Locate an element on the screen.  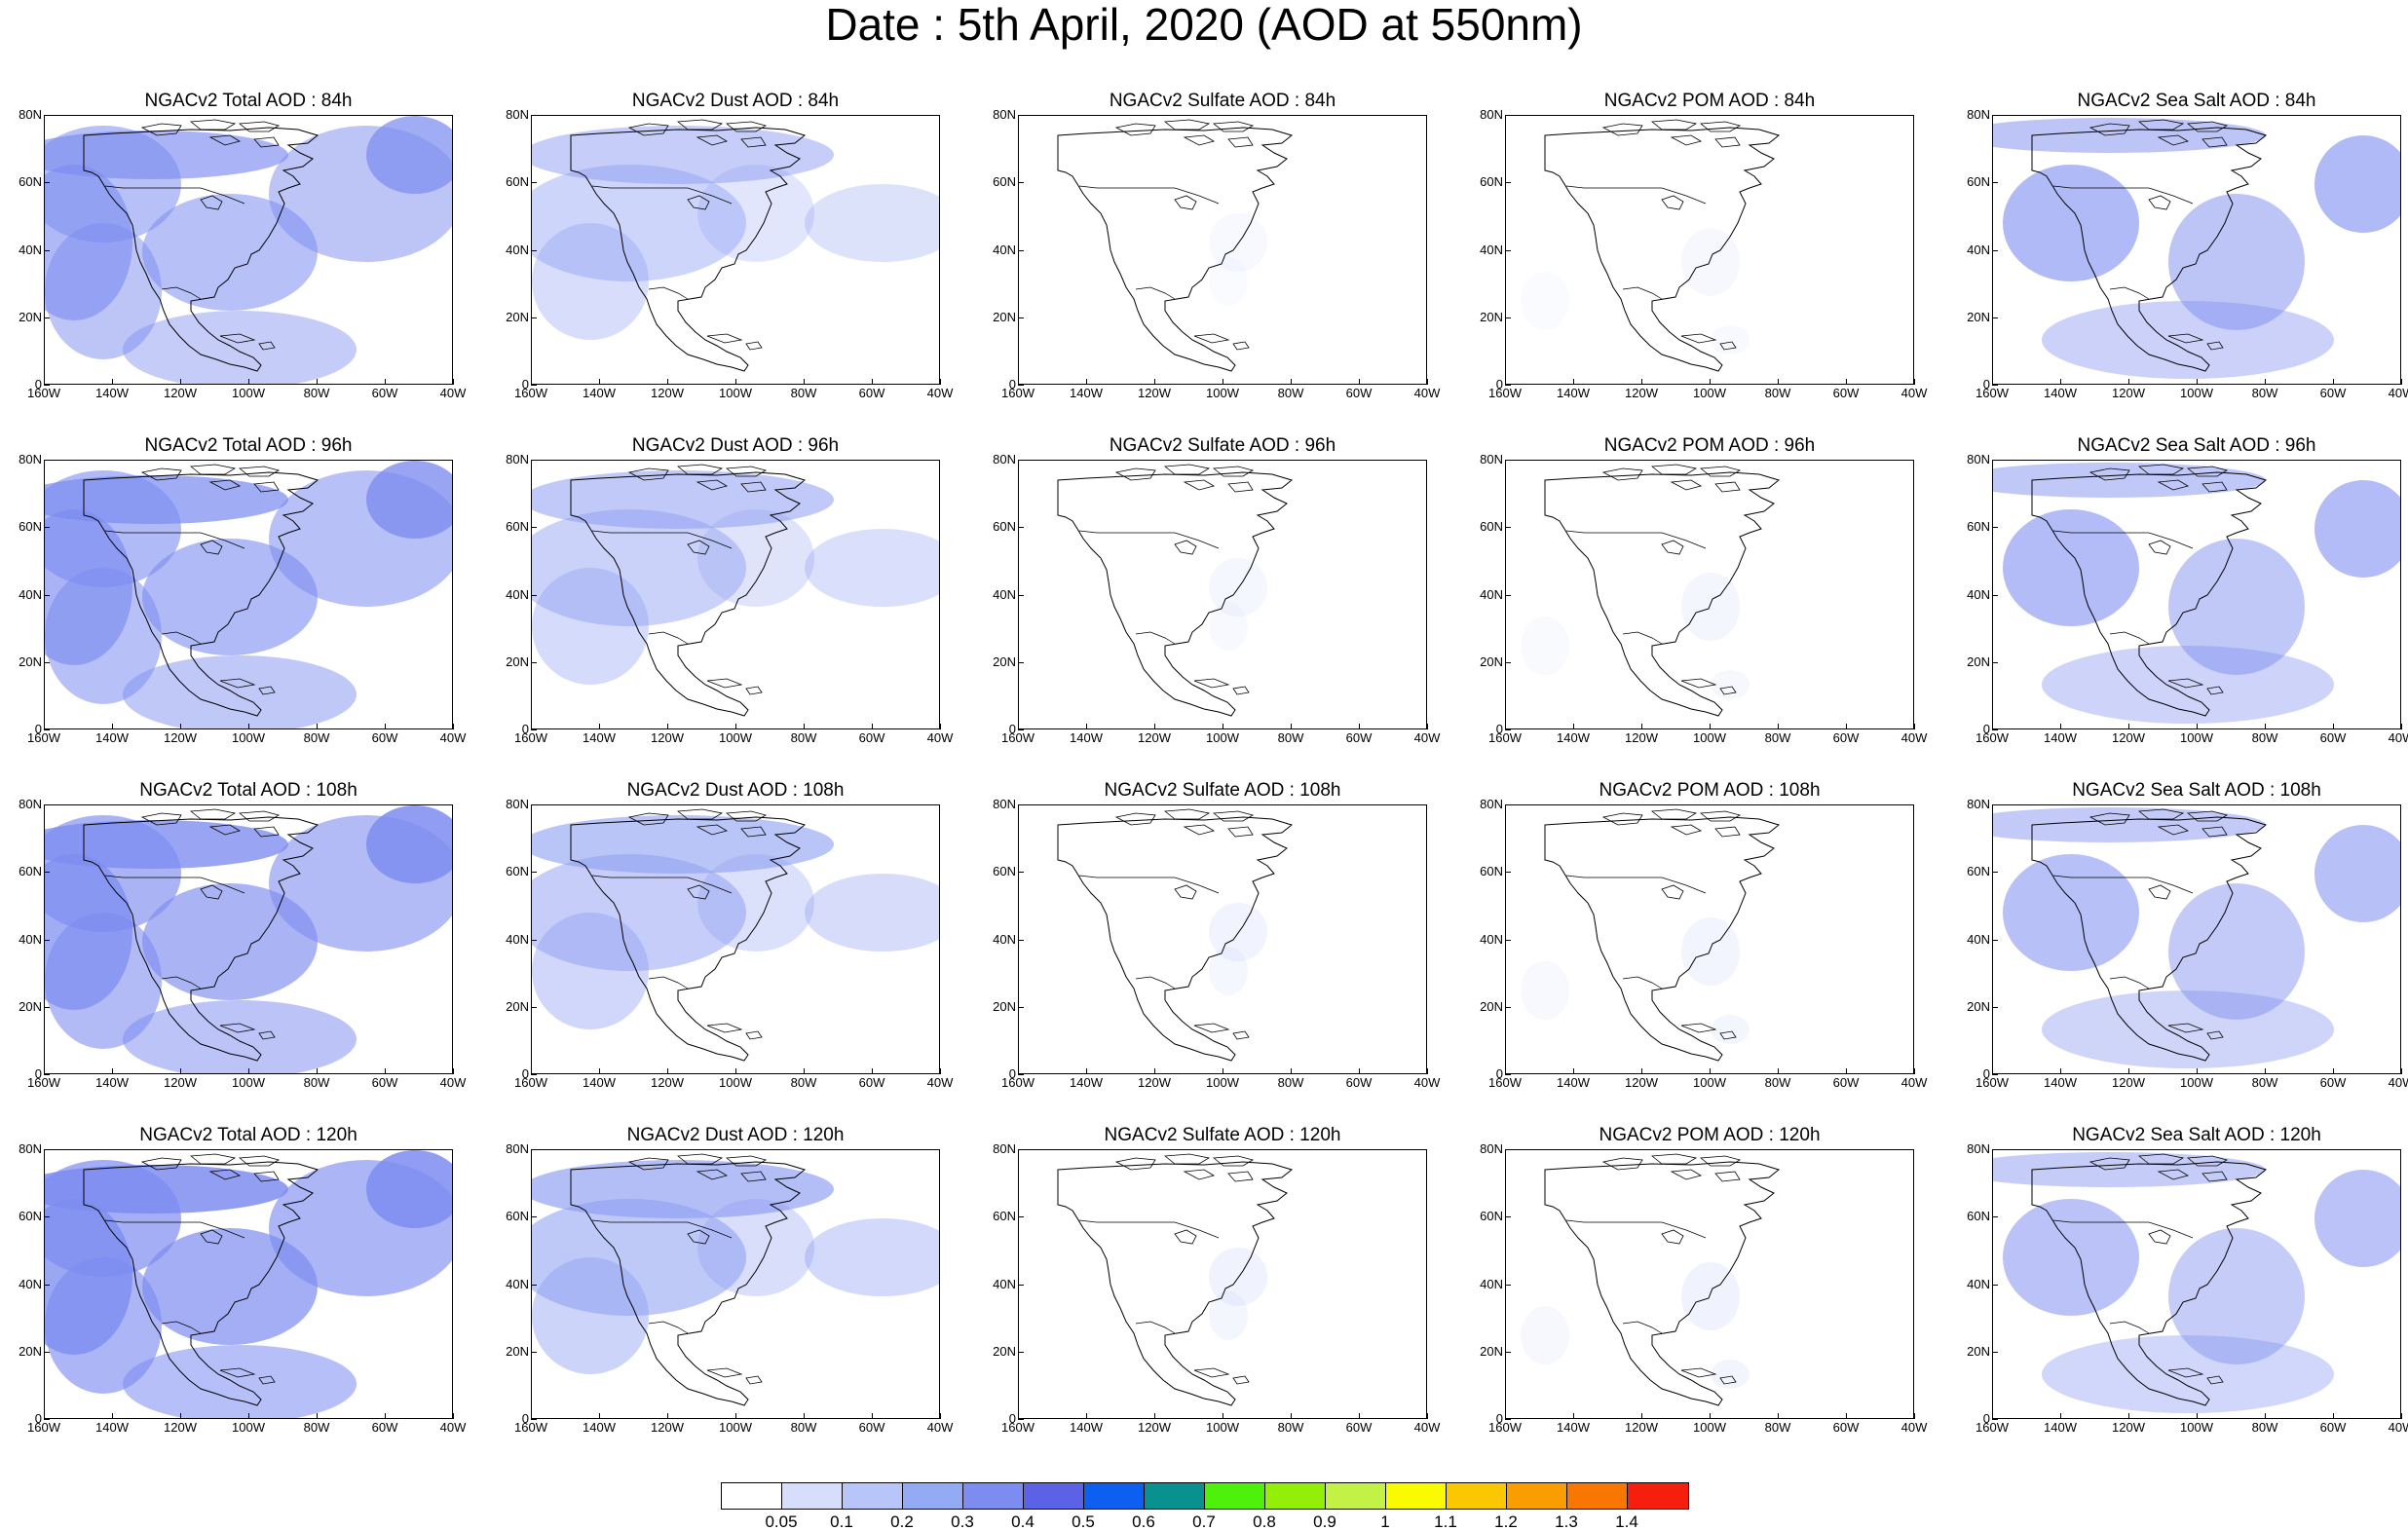
lon-label: 120W is located at coordinates (2128, 1082).